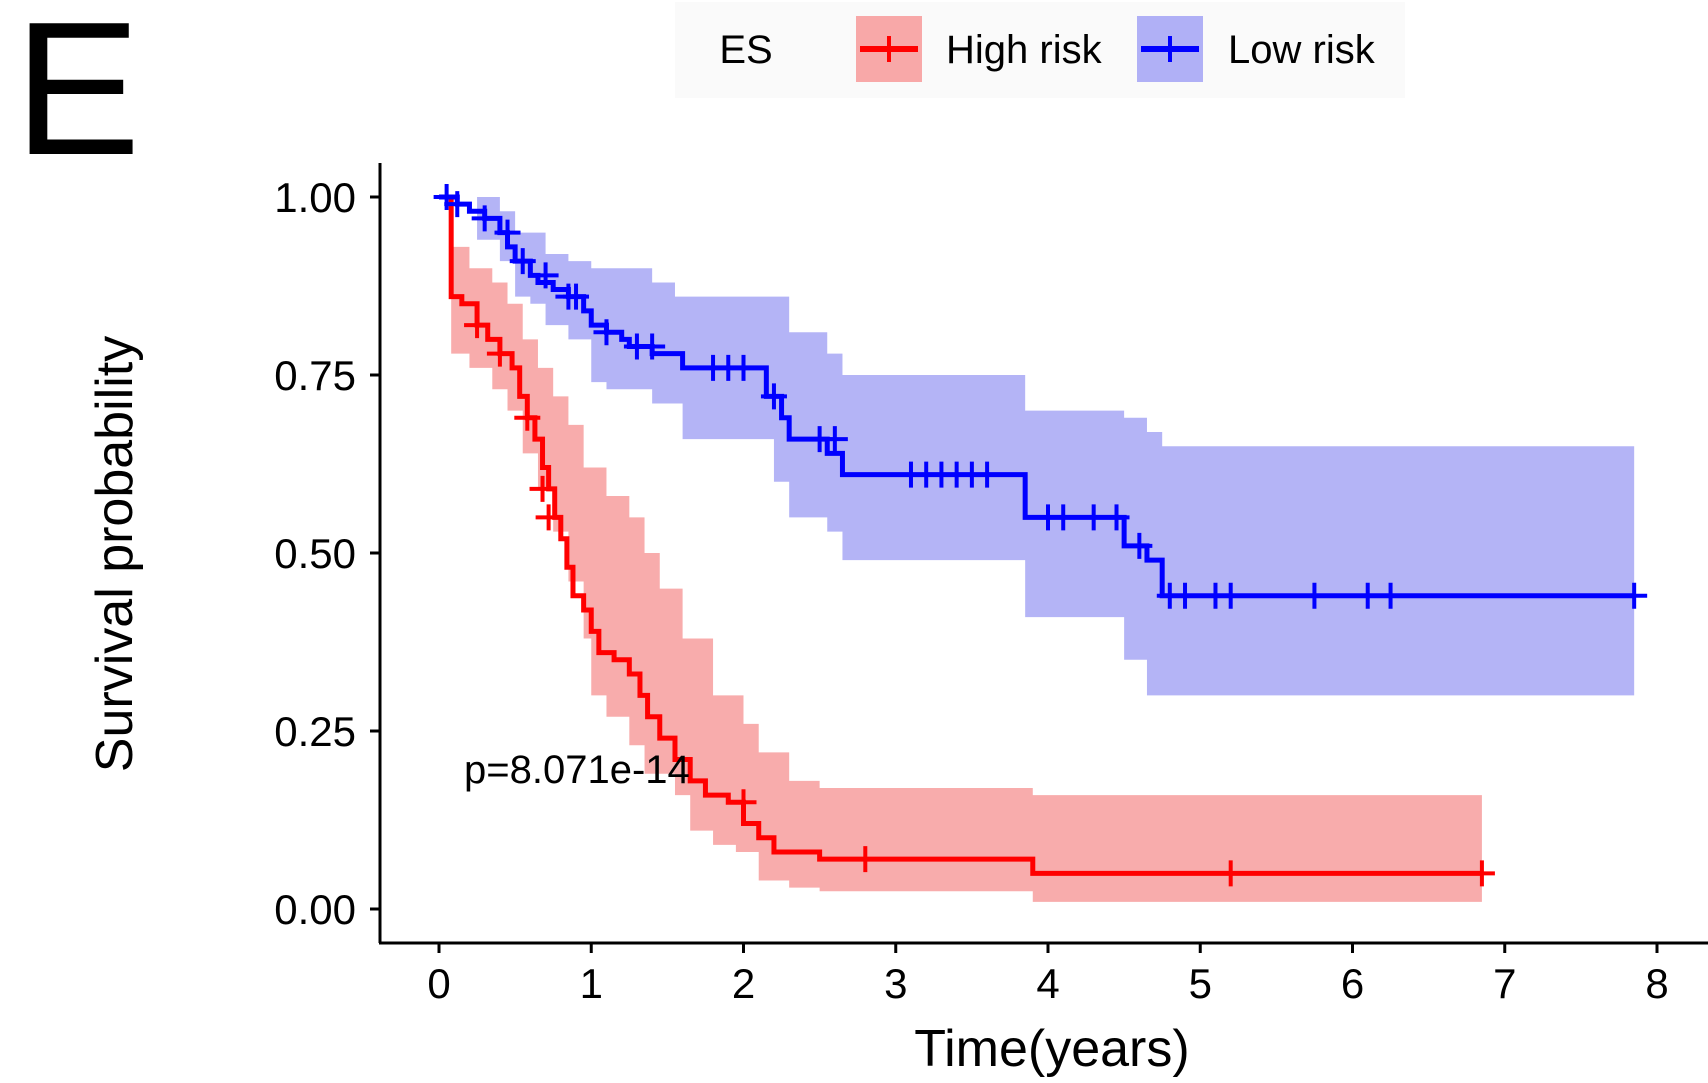 The height and width of the screenshot is (1083, 1708). I want to click on x-tick-label: 0, so click(438, 983).